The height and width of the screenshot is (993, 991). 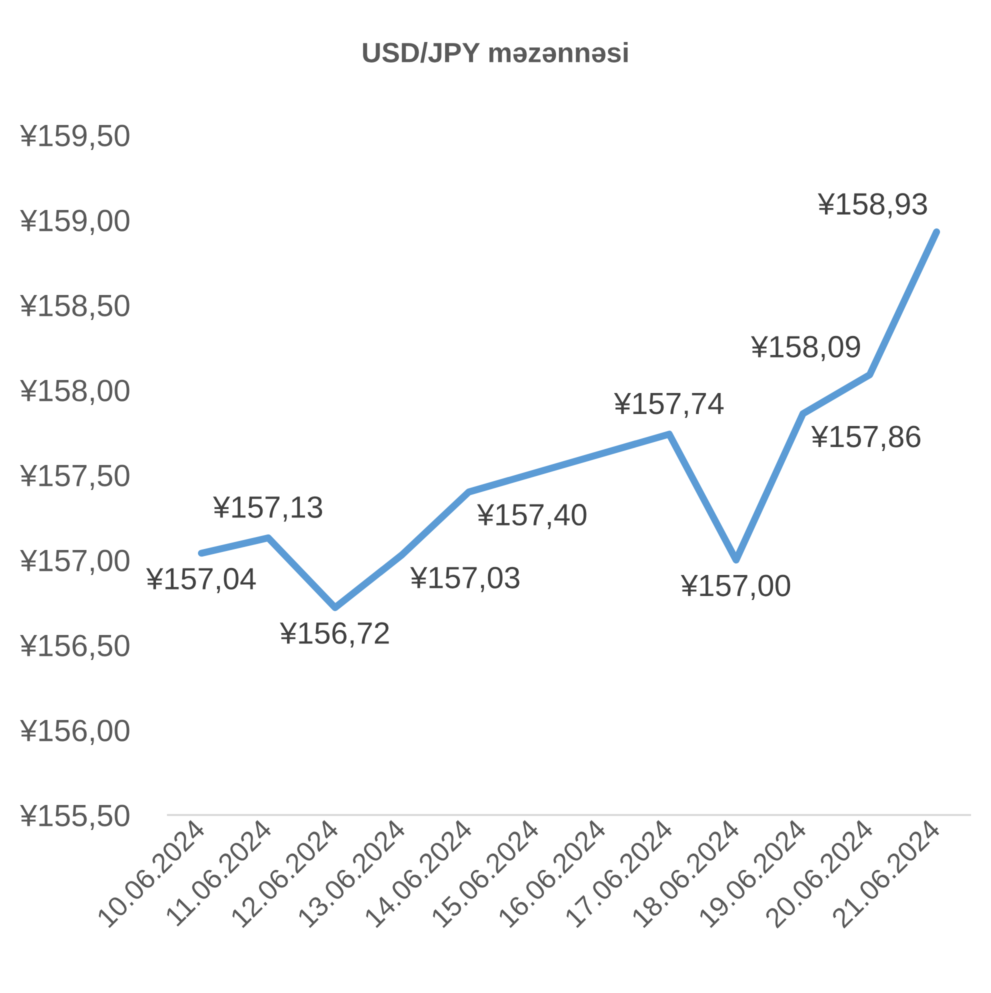 I want to click on data-label: ¥157,86, so click(x=865, y=438).